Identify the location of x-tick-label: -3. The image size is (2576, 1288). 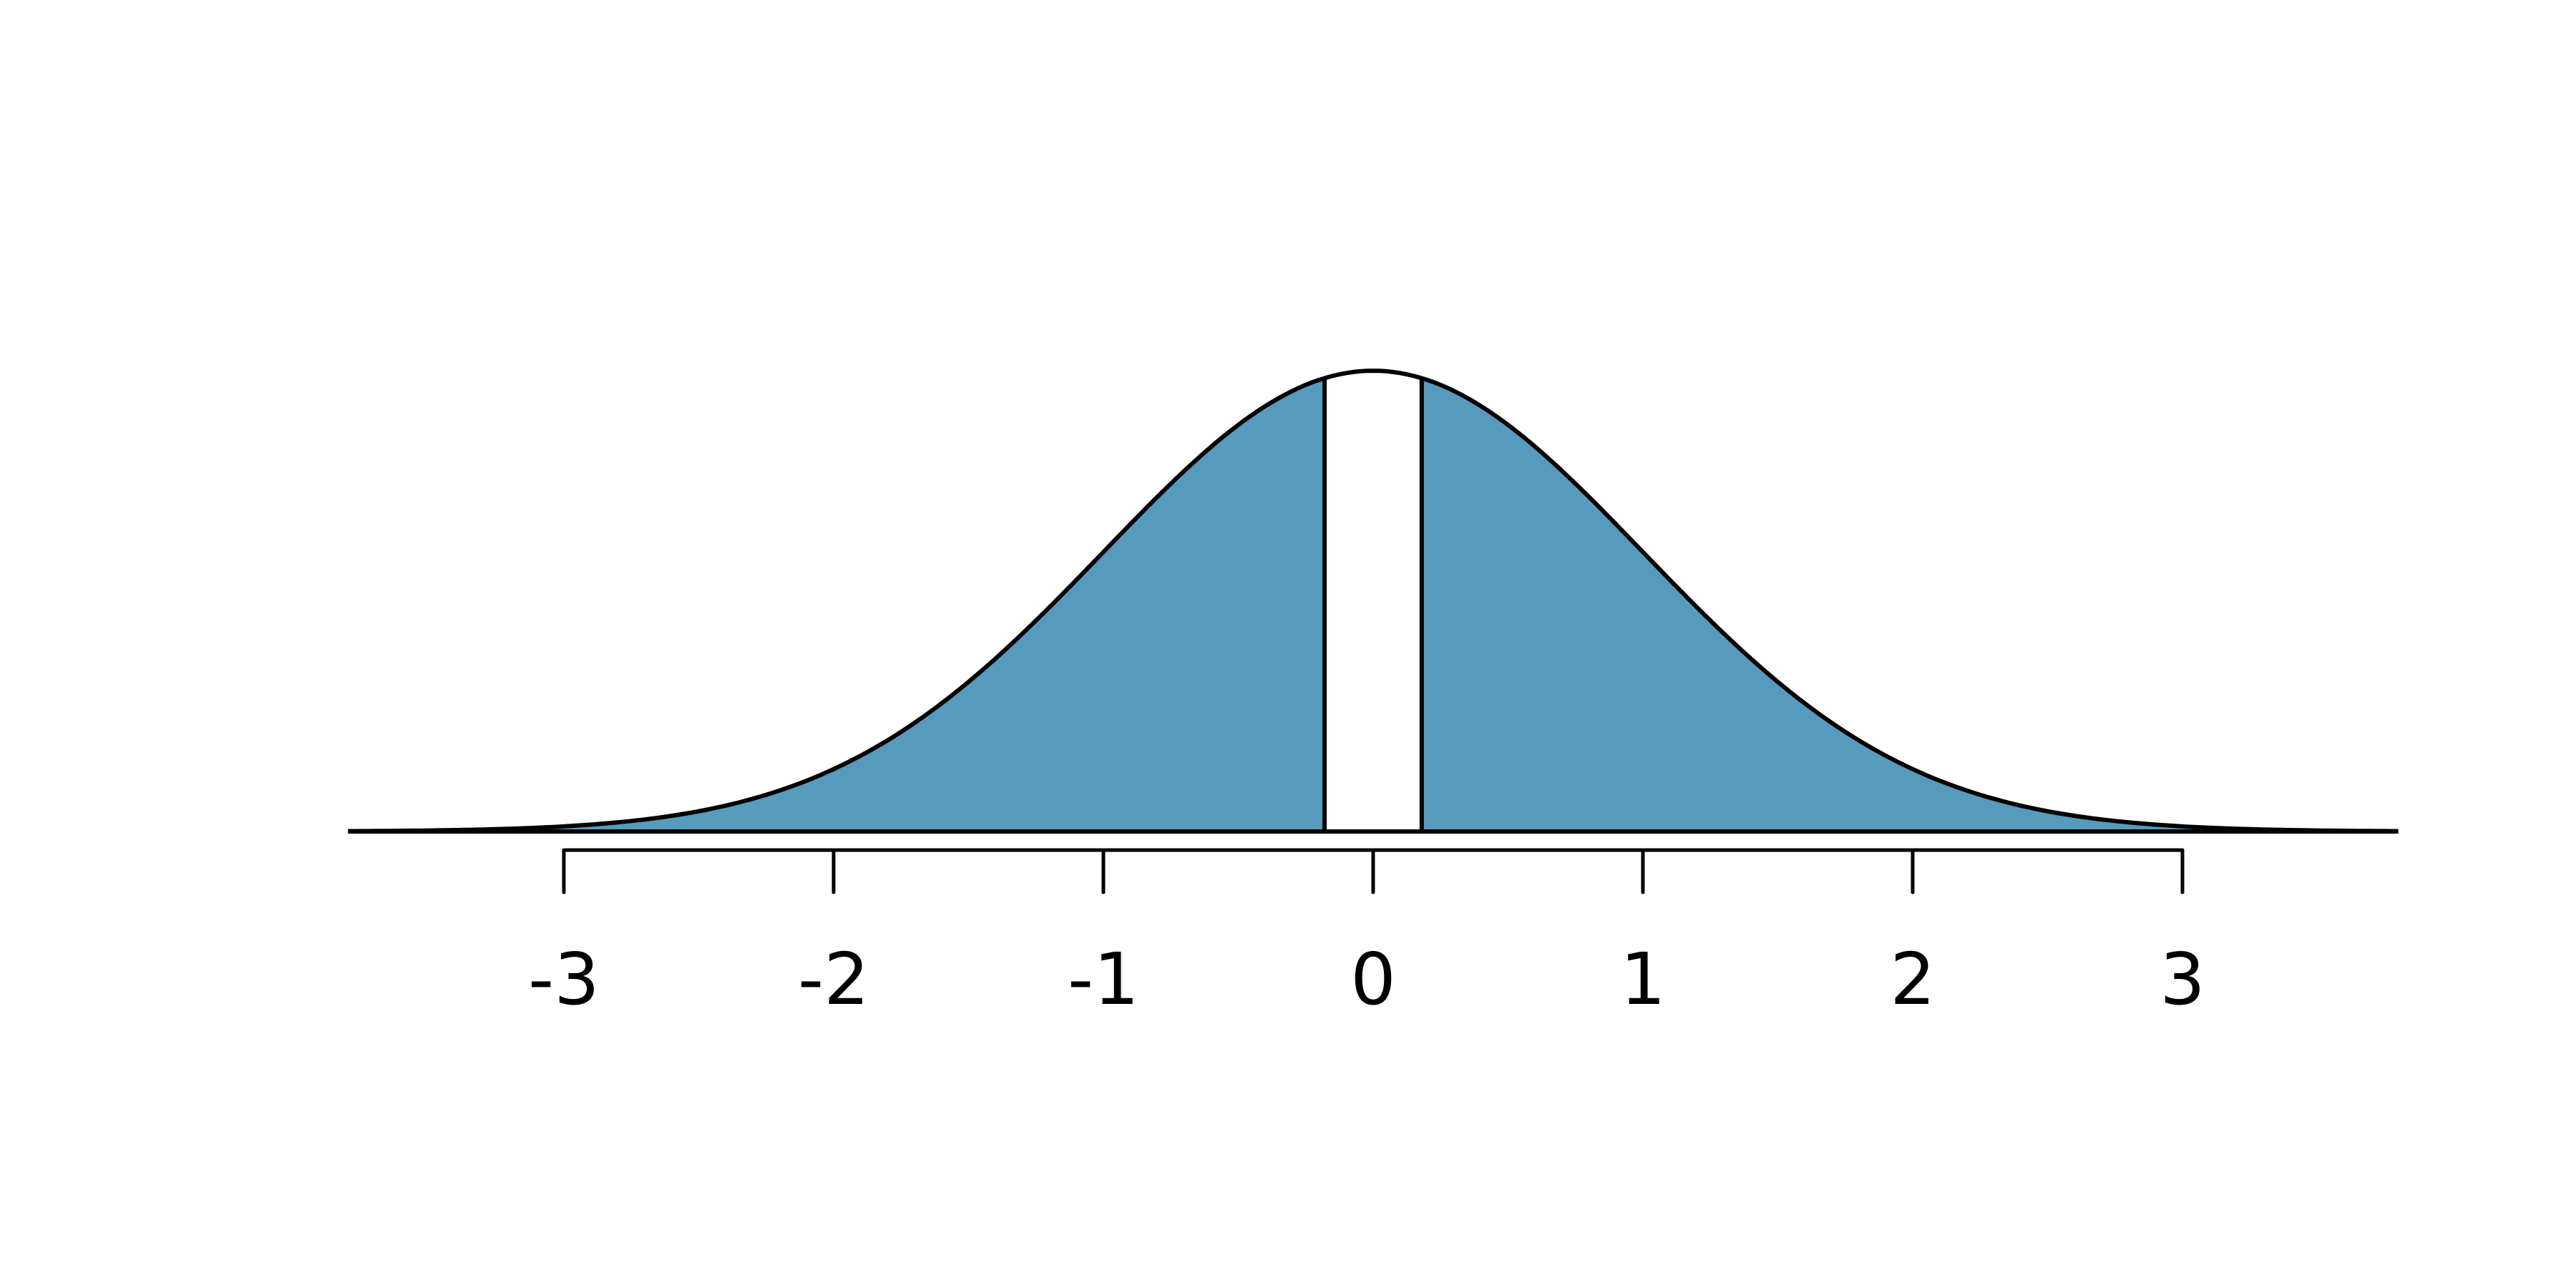
(564, 979).